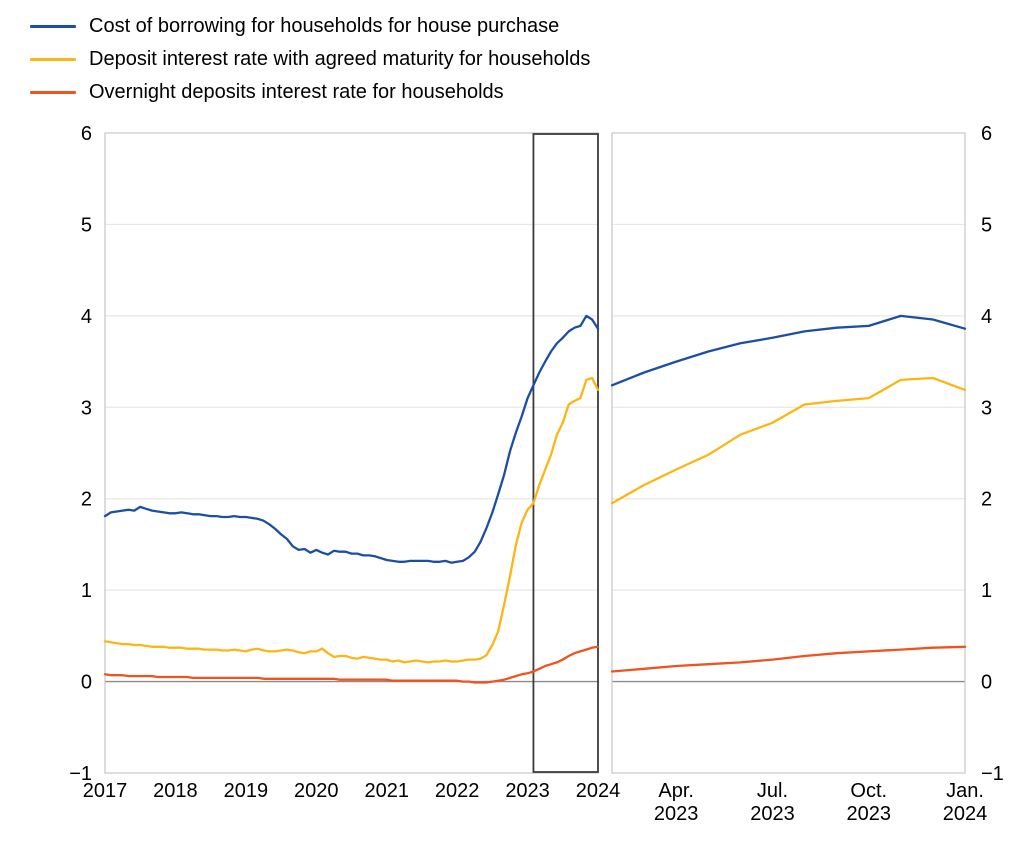 The image size is (1024, 851). I want to click on x-tick-label: Jul., so click(772, 791).